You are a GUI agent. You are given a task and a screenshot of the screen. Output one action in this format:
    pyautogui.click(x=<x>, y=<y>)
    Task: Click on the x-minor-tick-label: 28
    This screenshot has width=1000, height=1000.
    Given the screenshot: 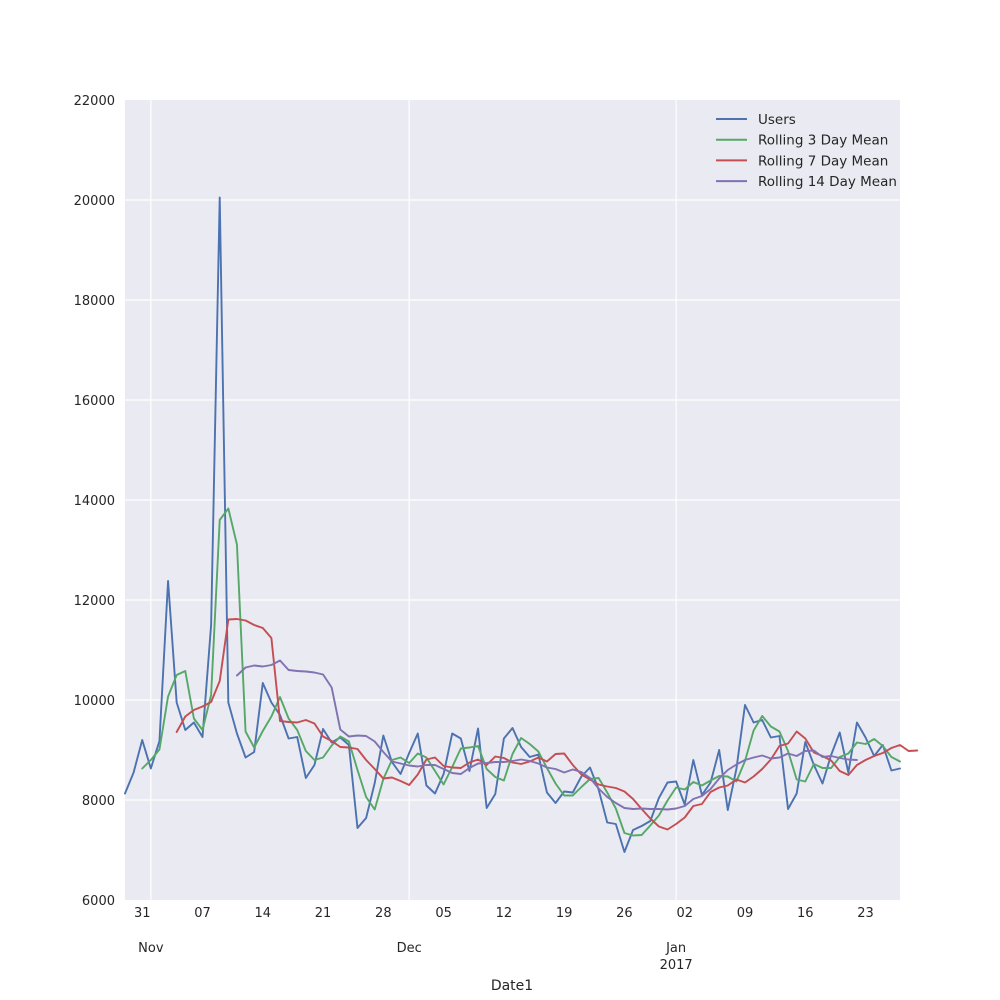 What is the action you would take?
    pyautogui.click(x=383, y=913)
    